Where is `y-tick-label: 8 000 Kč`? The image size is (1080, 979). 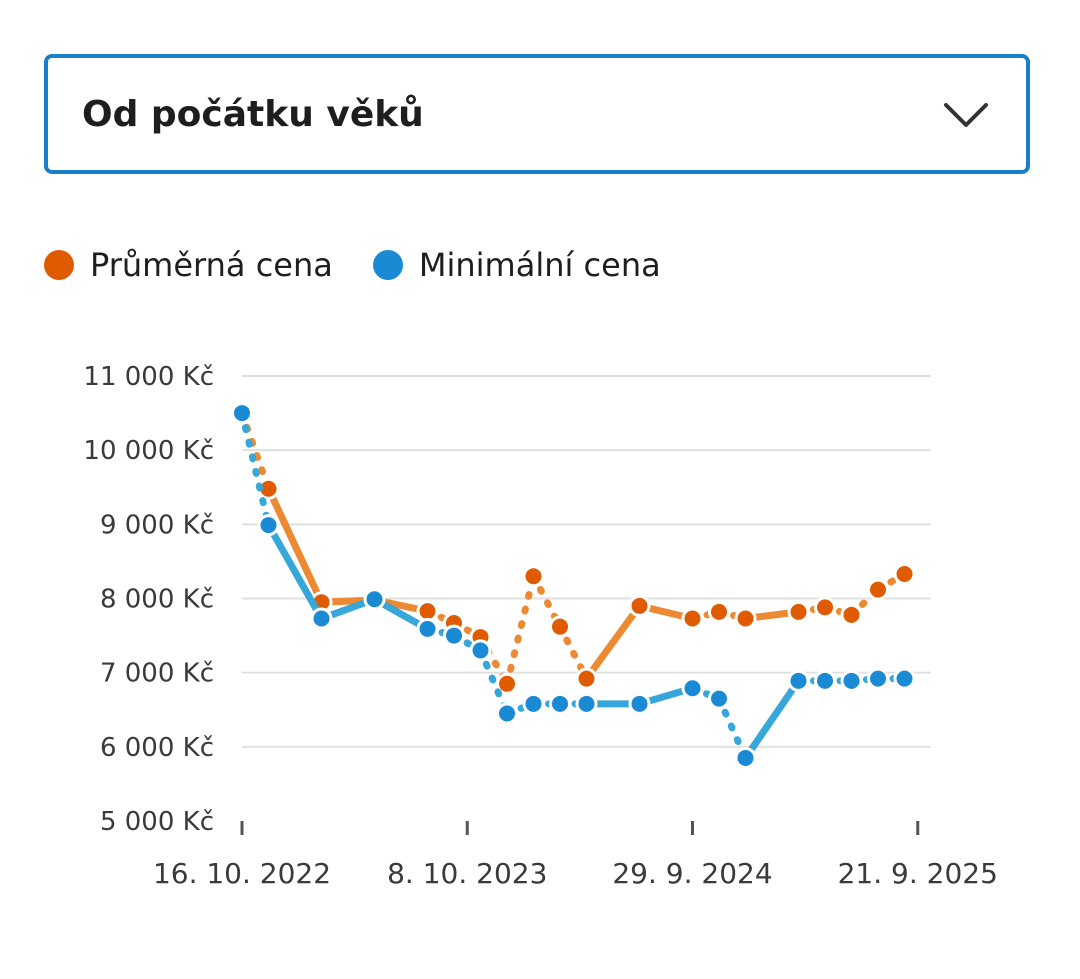
y-tick-label: 8 000 Kč is located at coordinates (157, 600).